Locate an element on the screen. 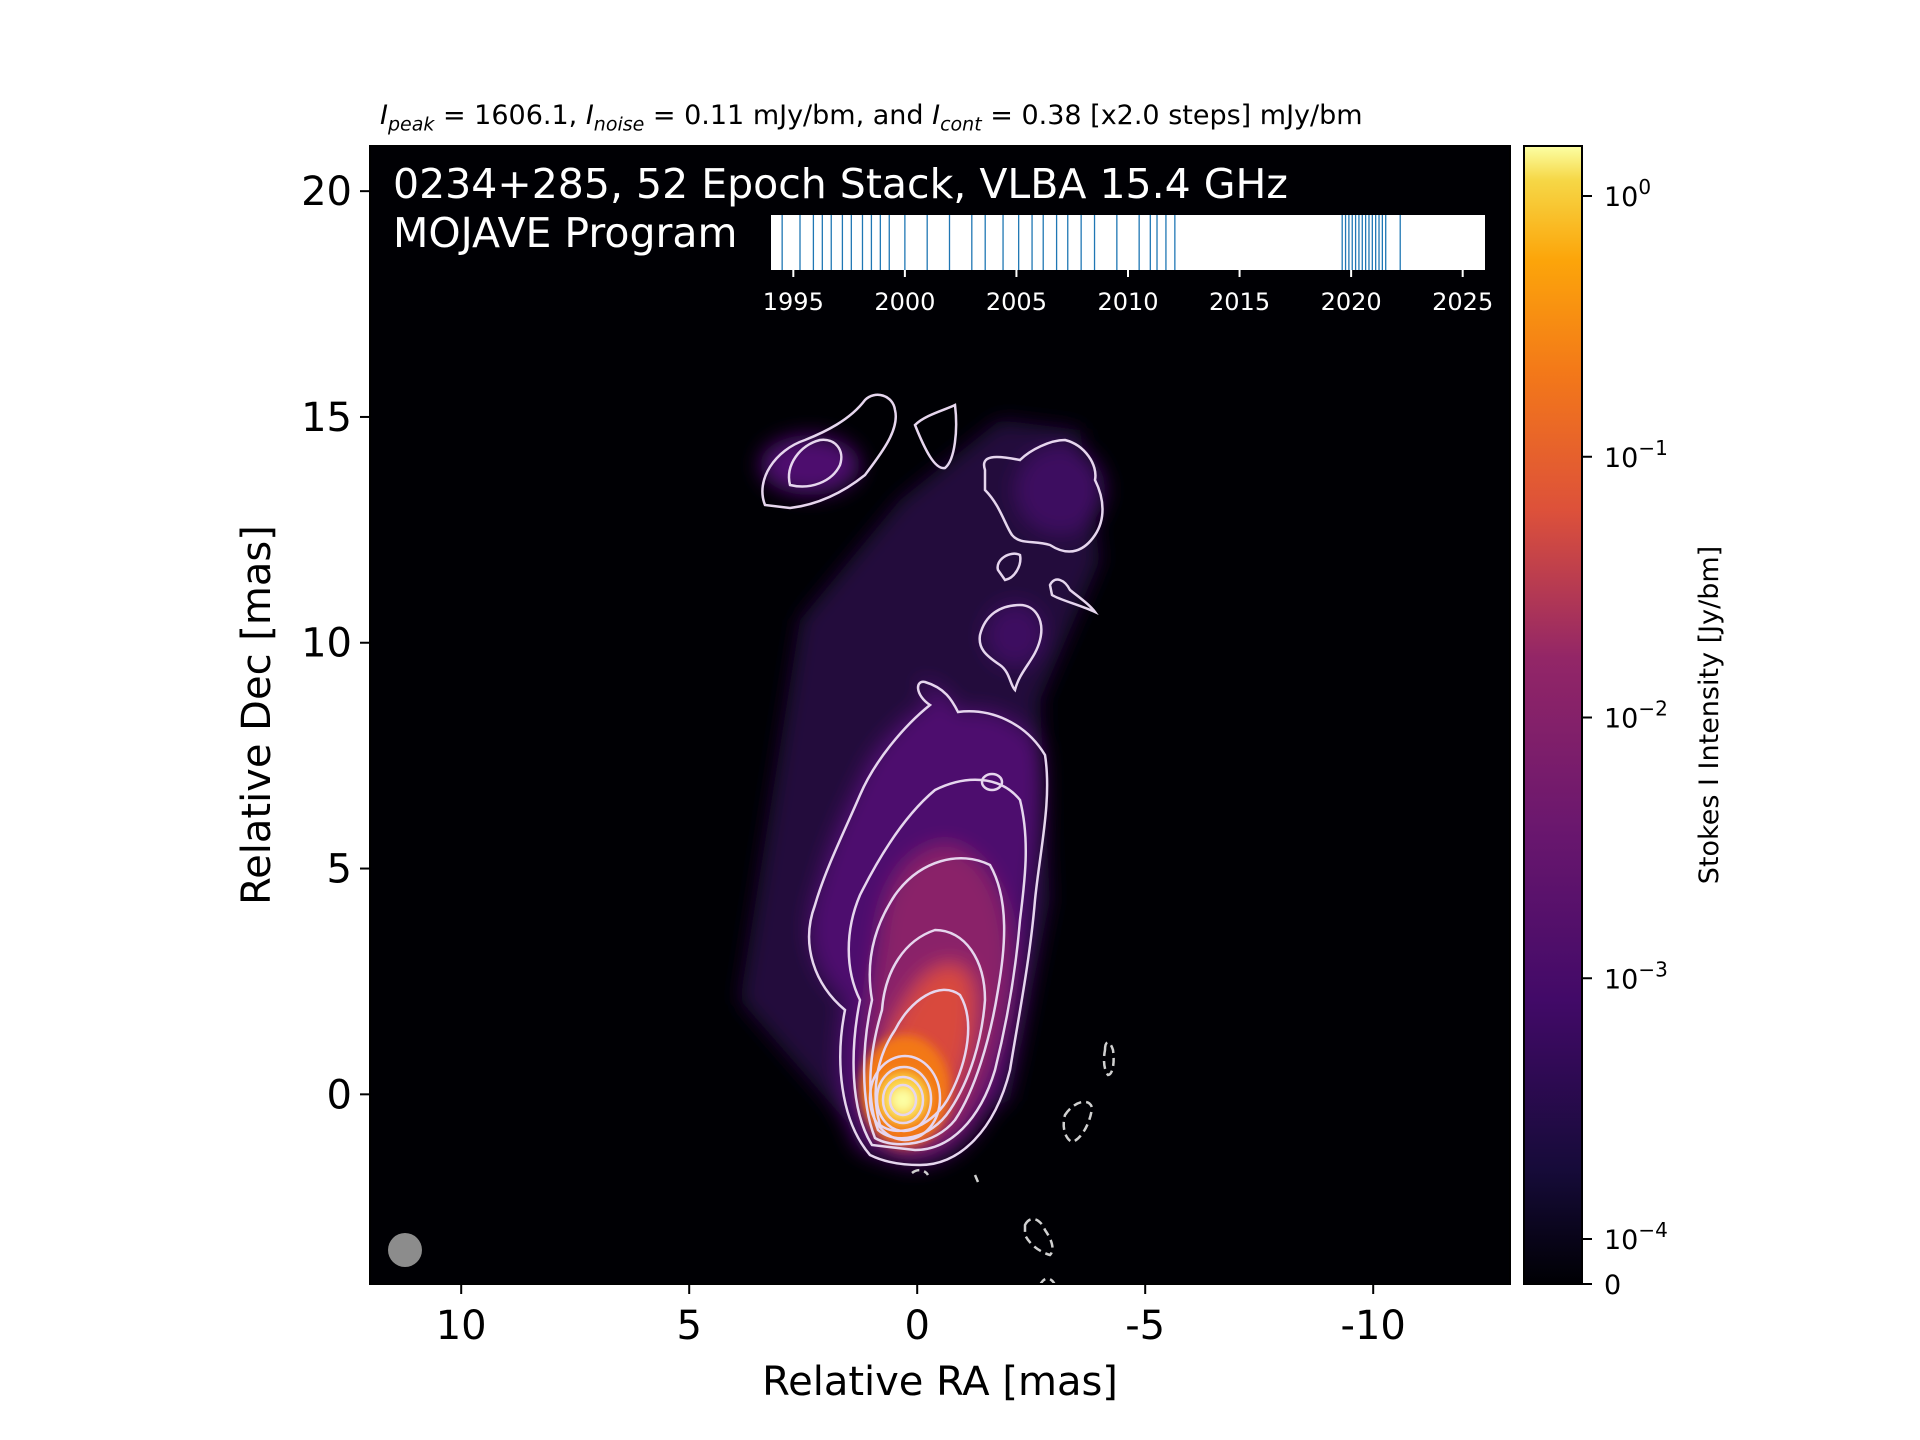 The width and height of the screenshot is (1920, 1440). y-tick-label: 0 is located at coordinates (339, 1095).